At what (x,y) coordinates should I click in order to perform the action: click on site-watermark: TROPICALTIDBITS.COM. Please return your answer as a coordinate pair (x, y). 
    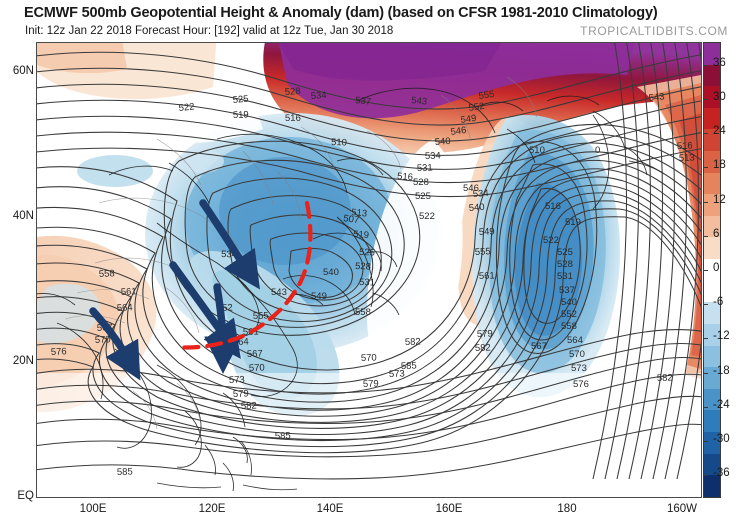
    Looking at the image, I should click on (654, 31).